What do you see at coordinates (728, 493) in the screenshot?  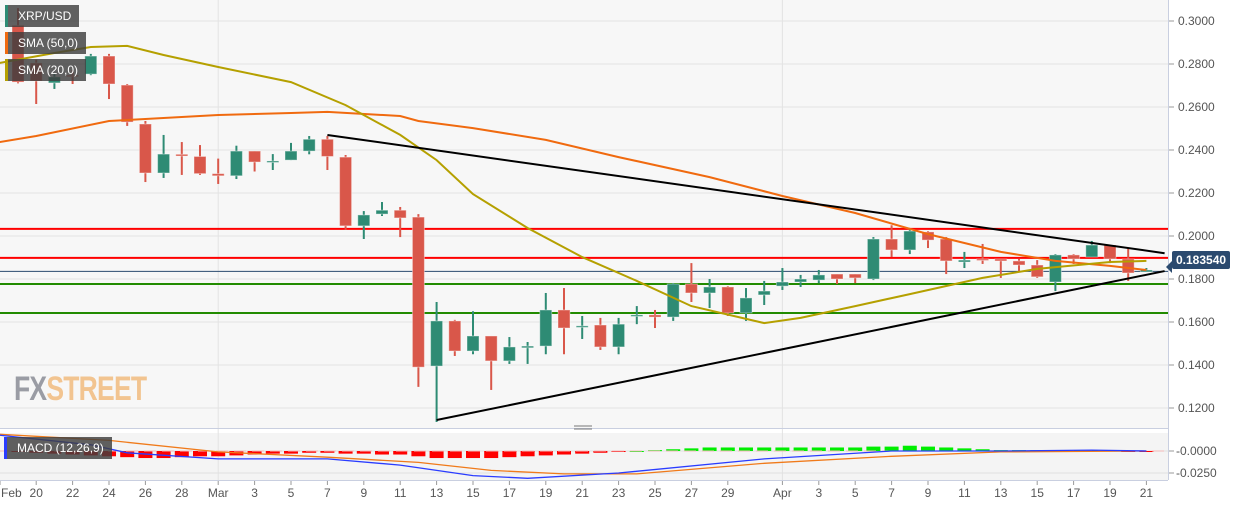 I see `time-tick-label: 29` at bounding box center [728, 493].